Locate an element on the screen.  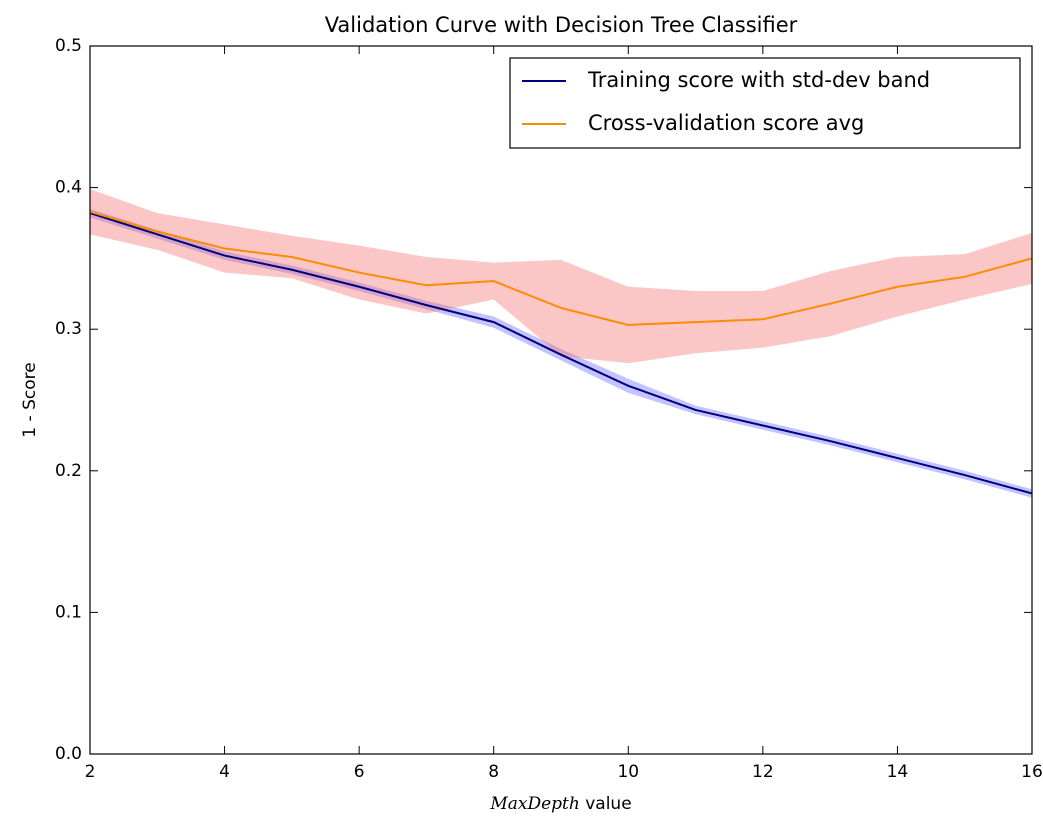
x-axis-label: MaxDepth value is located at coordinates (560, 804).